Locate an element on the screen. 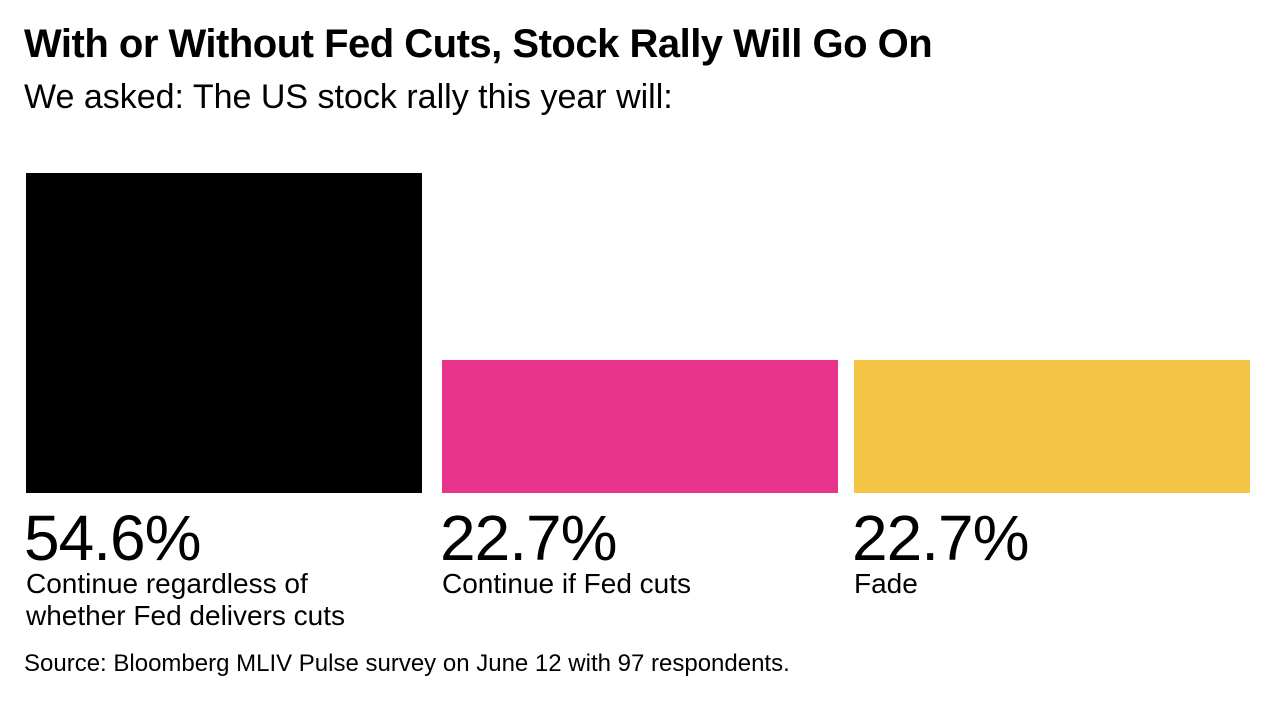 The width and height of the screenshot is (1284, 710). category-label-1: Continue if Fed cuts is located at coordinates (567, 583).